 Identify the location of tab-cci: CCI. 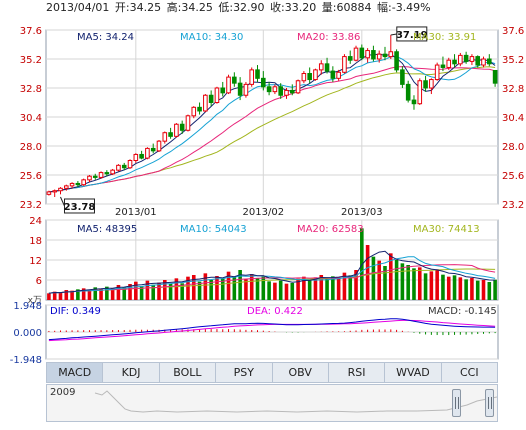
(469, 372).